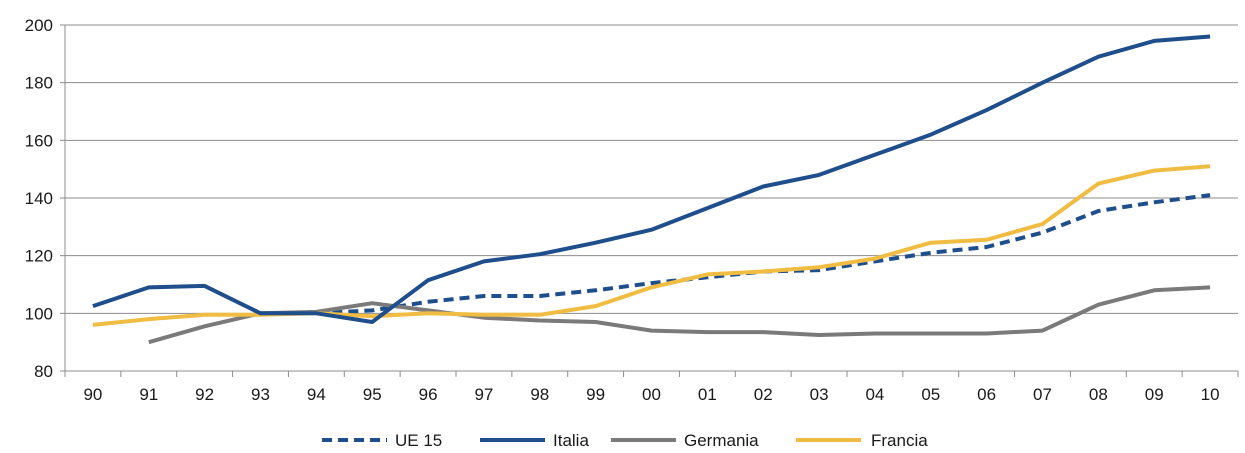 The image size is (1245, 453). Describe the element at coordinates (39, 256) in the screenshot. I see `y-tick-label-120: 120` at that location.